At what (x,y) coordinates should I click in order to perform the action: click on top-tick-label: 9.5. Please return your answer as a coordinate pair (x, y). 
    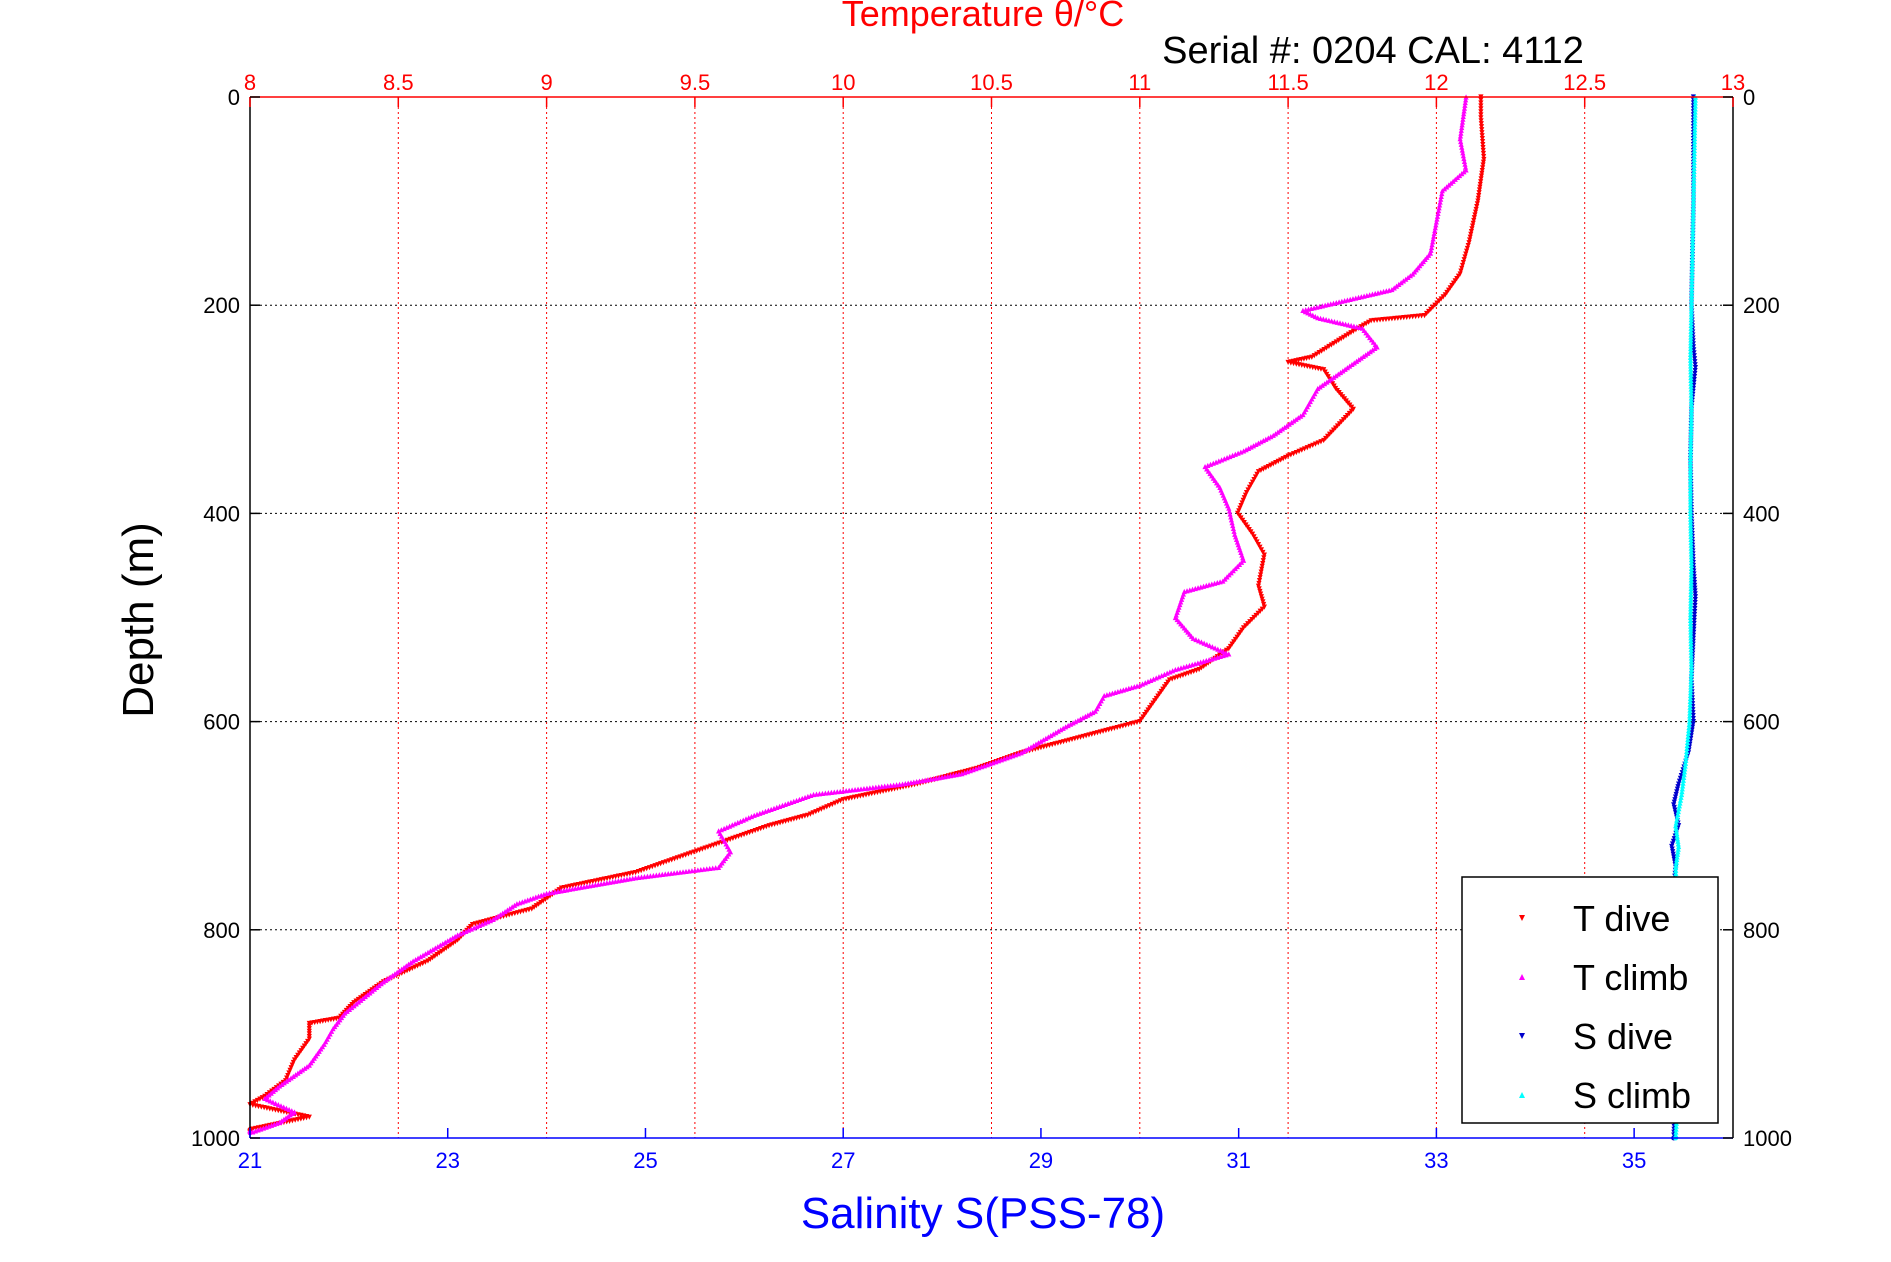
    Looking at the image, I should click on (695, 82).